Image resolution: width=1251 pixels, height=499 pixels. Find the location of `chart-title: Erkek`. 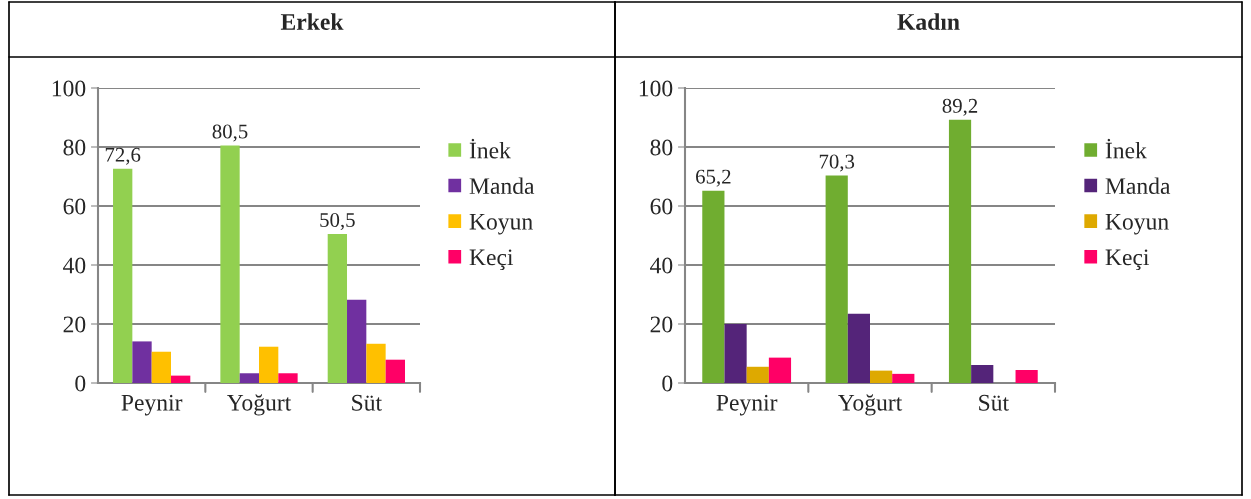

chart-title: Erkek is located at coordinates (312, 21).